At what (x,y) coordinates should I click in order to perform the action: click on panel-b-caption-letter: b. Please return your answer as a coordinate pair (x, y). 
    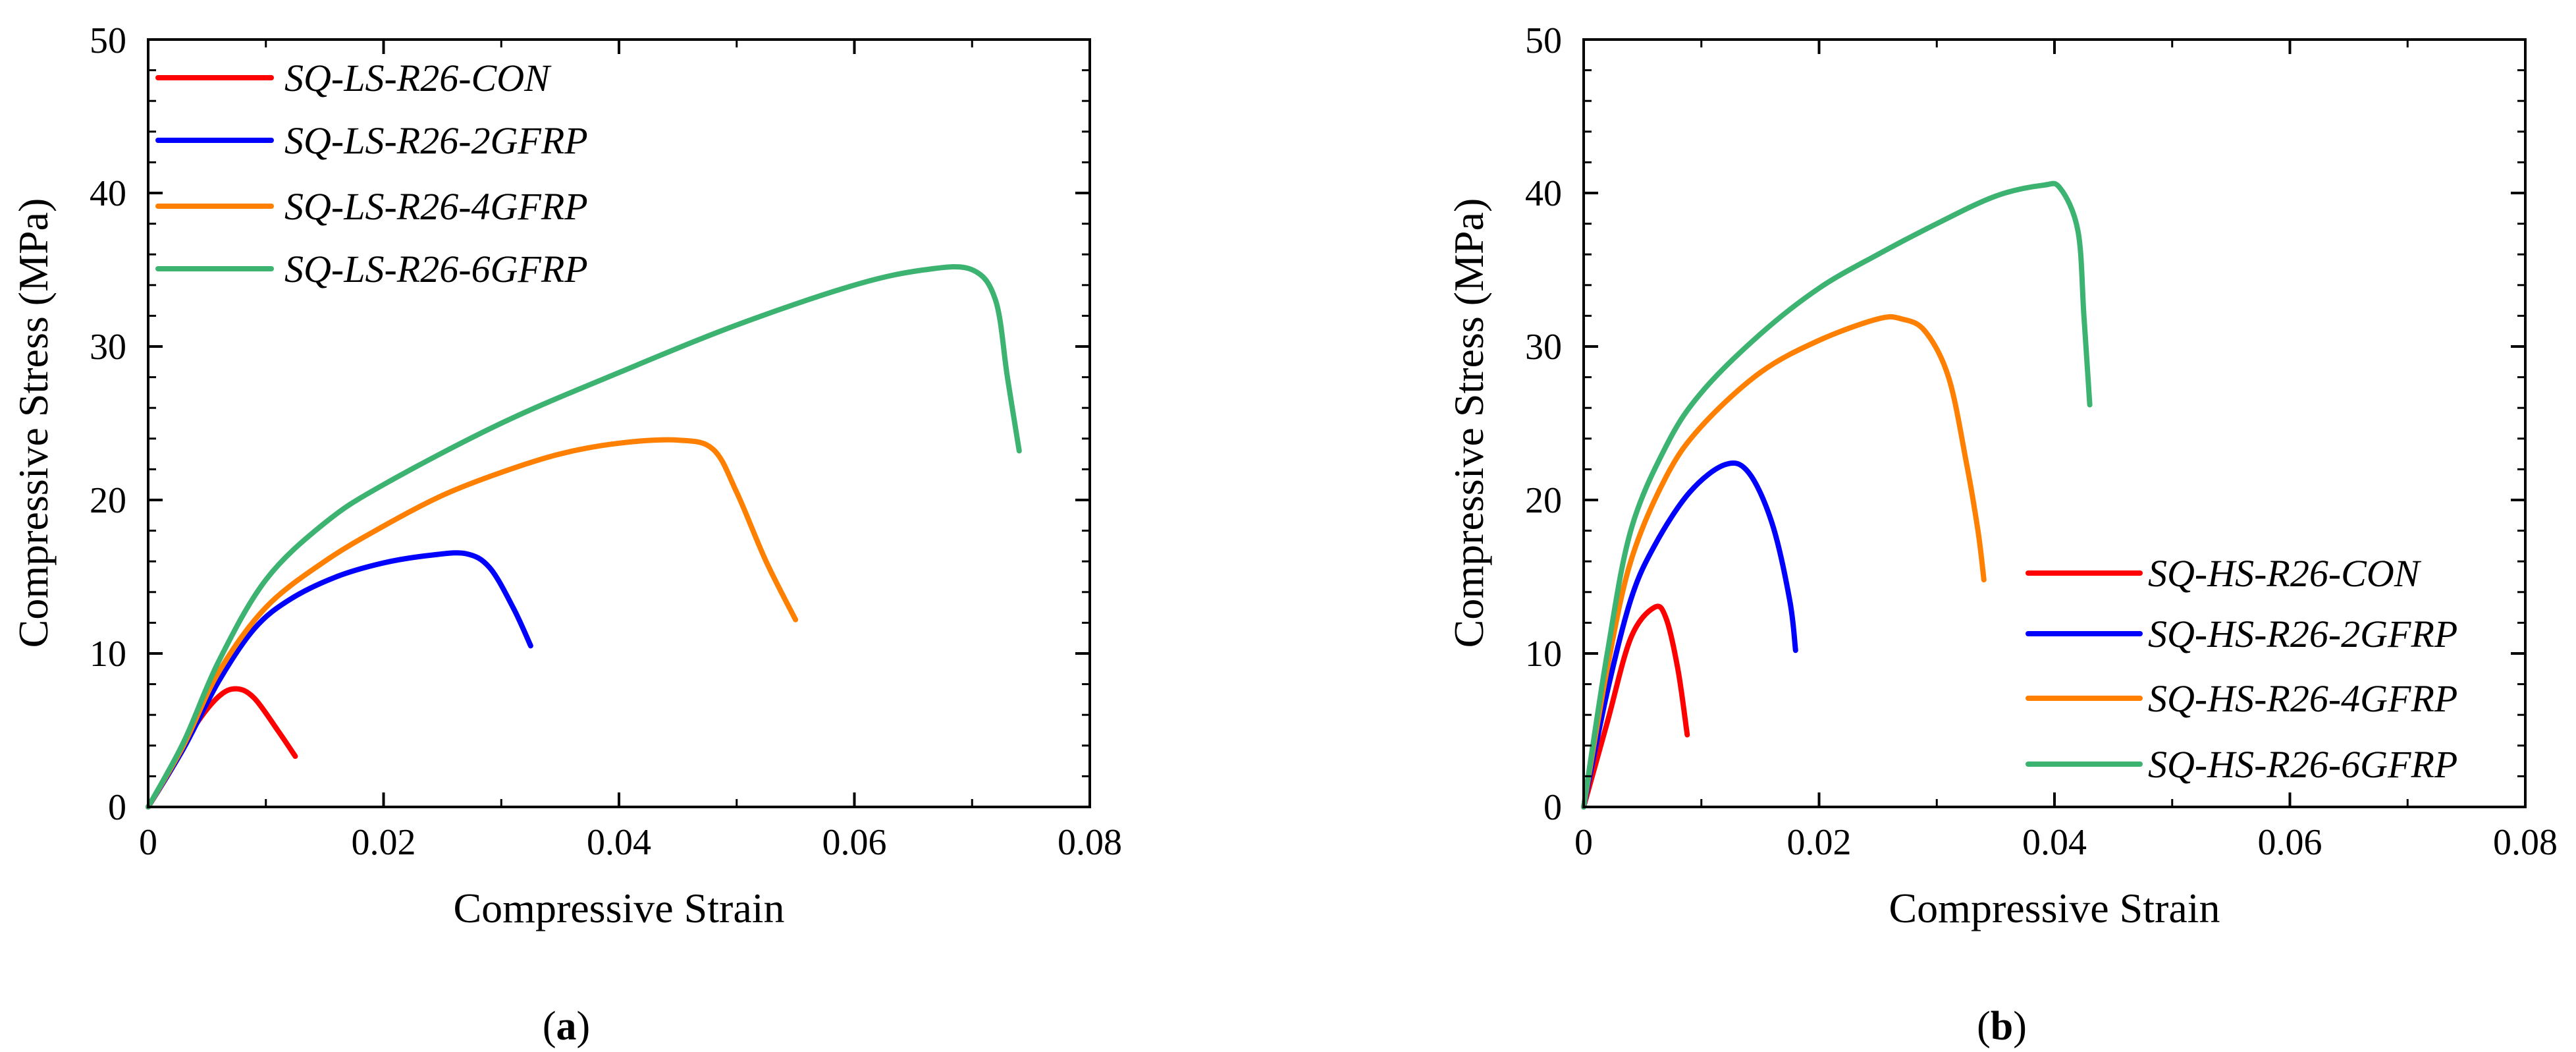
    Looking at the image, I should click on (2002, 1026).